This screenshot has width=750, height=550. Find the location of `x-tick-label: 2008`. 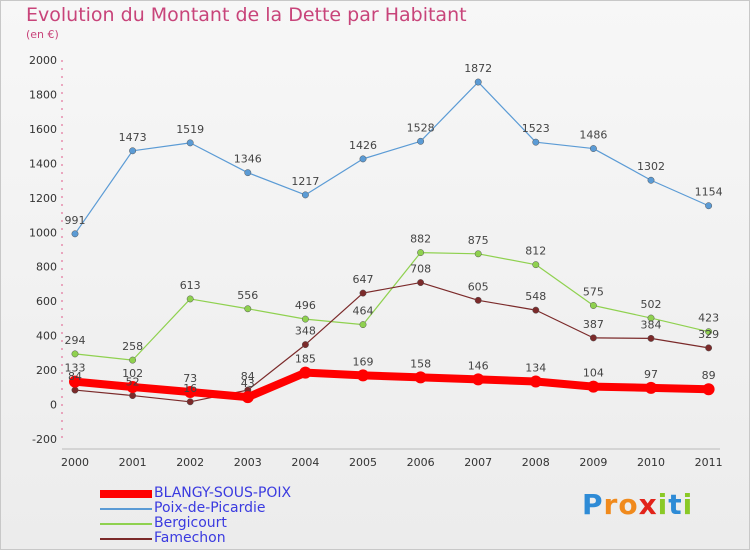

x-tick-label: 2008 is located at coordinates (536, 462).